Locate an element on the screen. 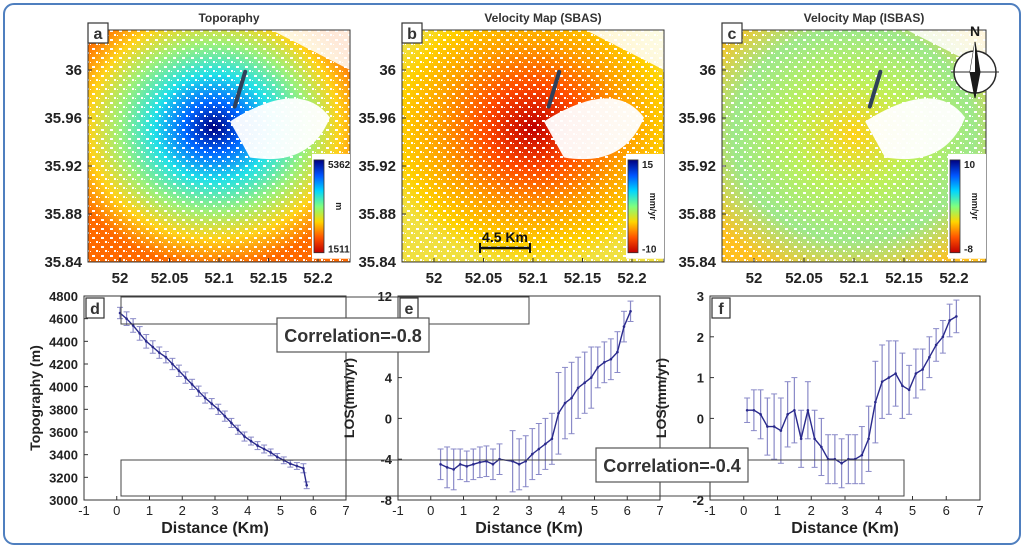 The image size is (1024, 553). plot-ytick-label: 3 is located at coordinates (700, 296).